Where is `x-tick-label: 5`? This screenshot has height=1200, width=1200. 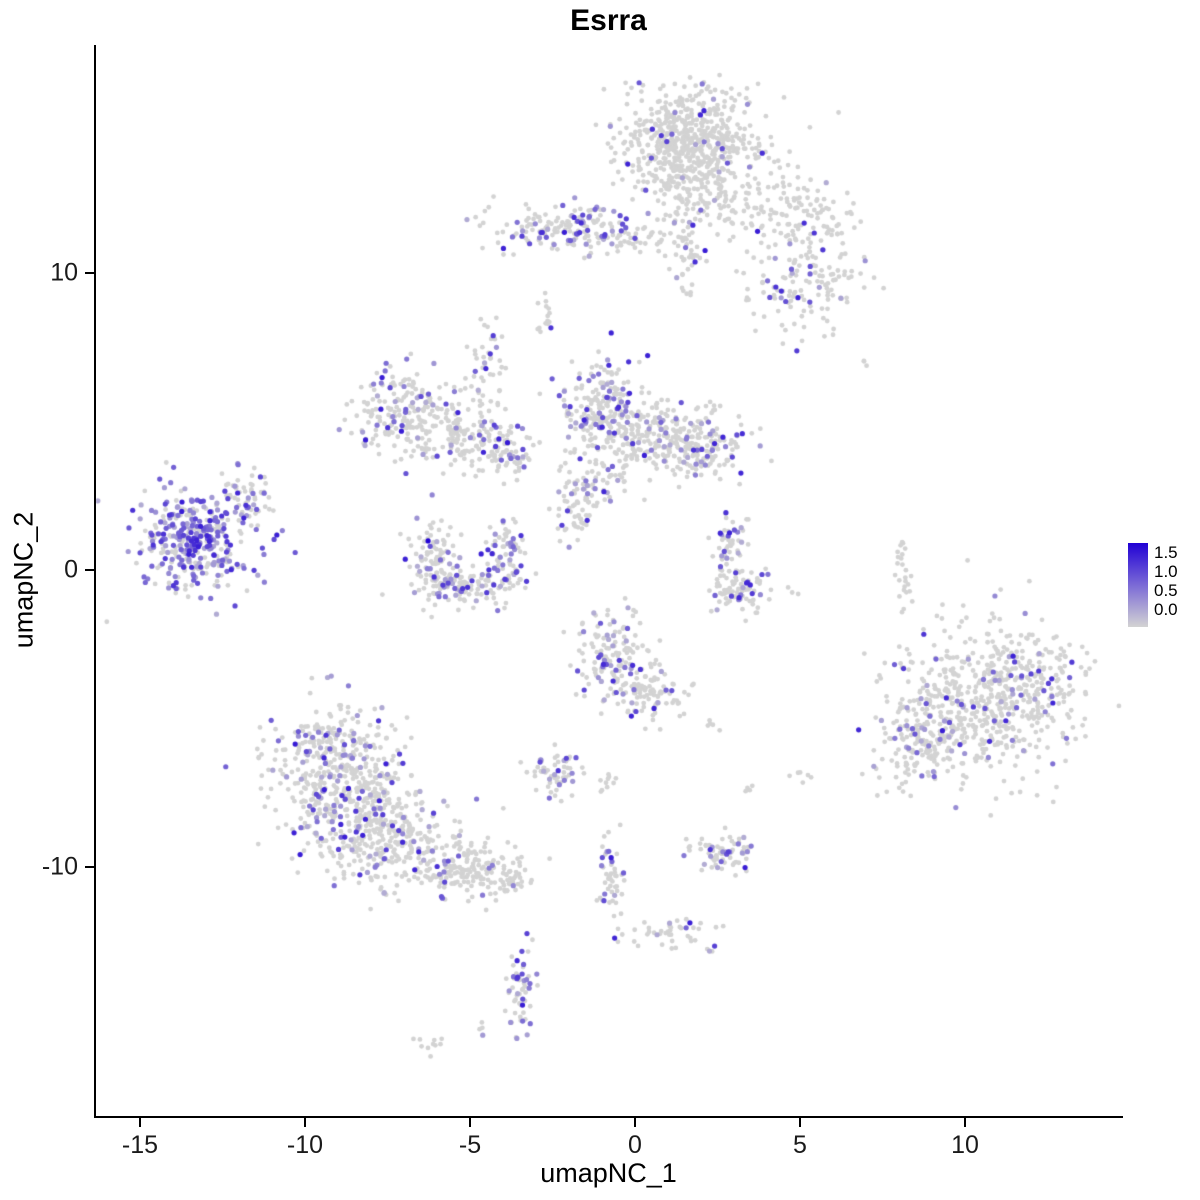 x-tick-label: 5 is located at coordinates (800, 1145).